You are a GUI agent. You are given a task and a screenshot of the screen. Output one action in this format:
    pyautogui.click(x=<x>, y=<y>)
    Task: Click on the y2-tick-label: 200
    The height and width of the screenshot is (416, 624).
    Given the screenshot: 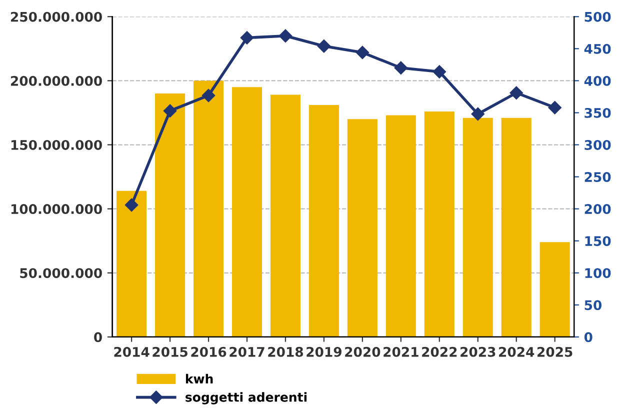 What is the action you would take?
    pyautogui.click(x=597, y=209)
    